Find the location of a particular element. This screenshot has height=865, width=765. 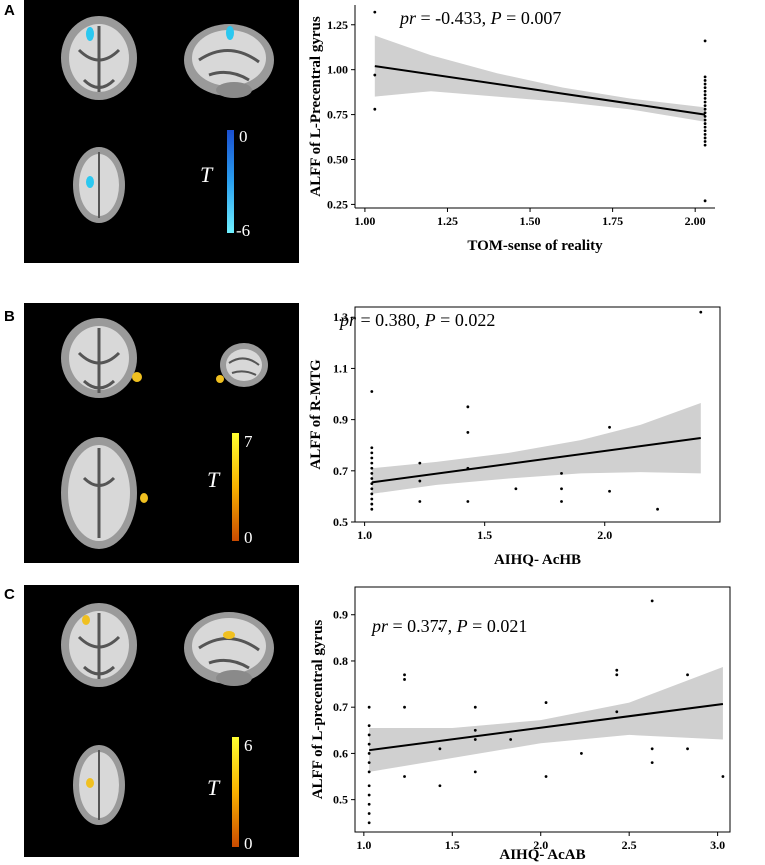

stat-value: = 0.022 is located at coordinates (466, 320).